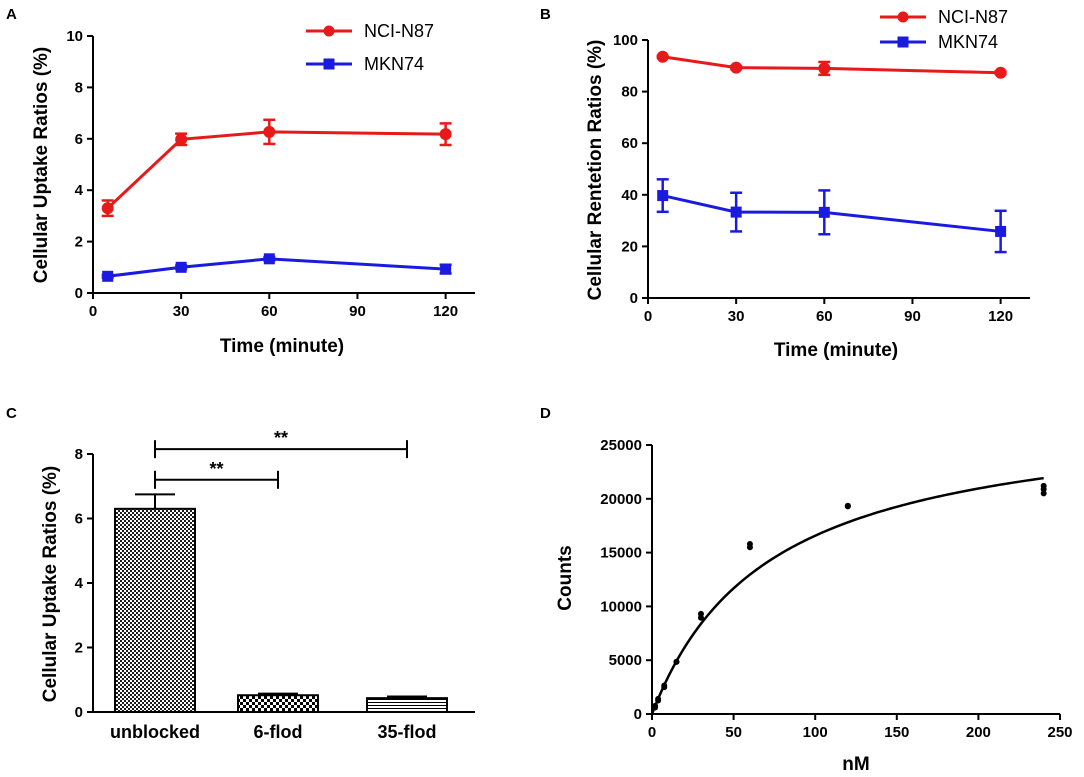 Image resolution: width=1084 pixels, height=777 pixels. Describe the element at coordinates (282, 346) in the screenshot. I see `panel-a-x-axis-label: Time (minute)` at that location.